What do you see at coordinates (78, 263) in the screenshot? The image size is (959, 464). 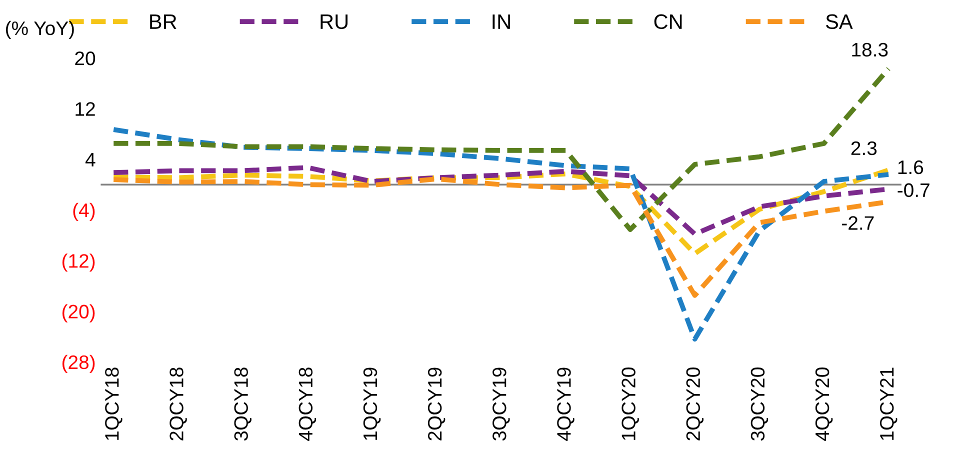 I see `y-tick-label: (12)` at bounding box center [78, 263].